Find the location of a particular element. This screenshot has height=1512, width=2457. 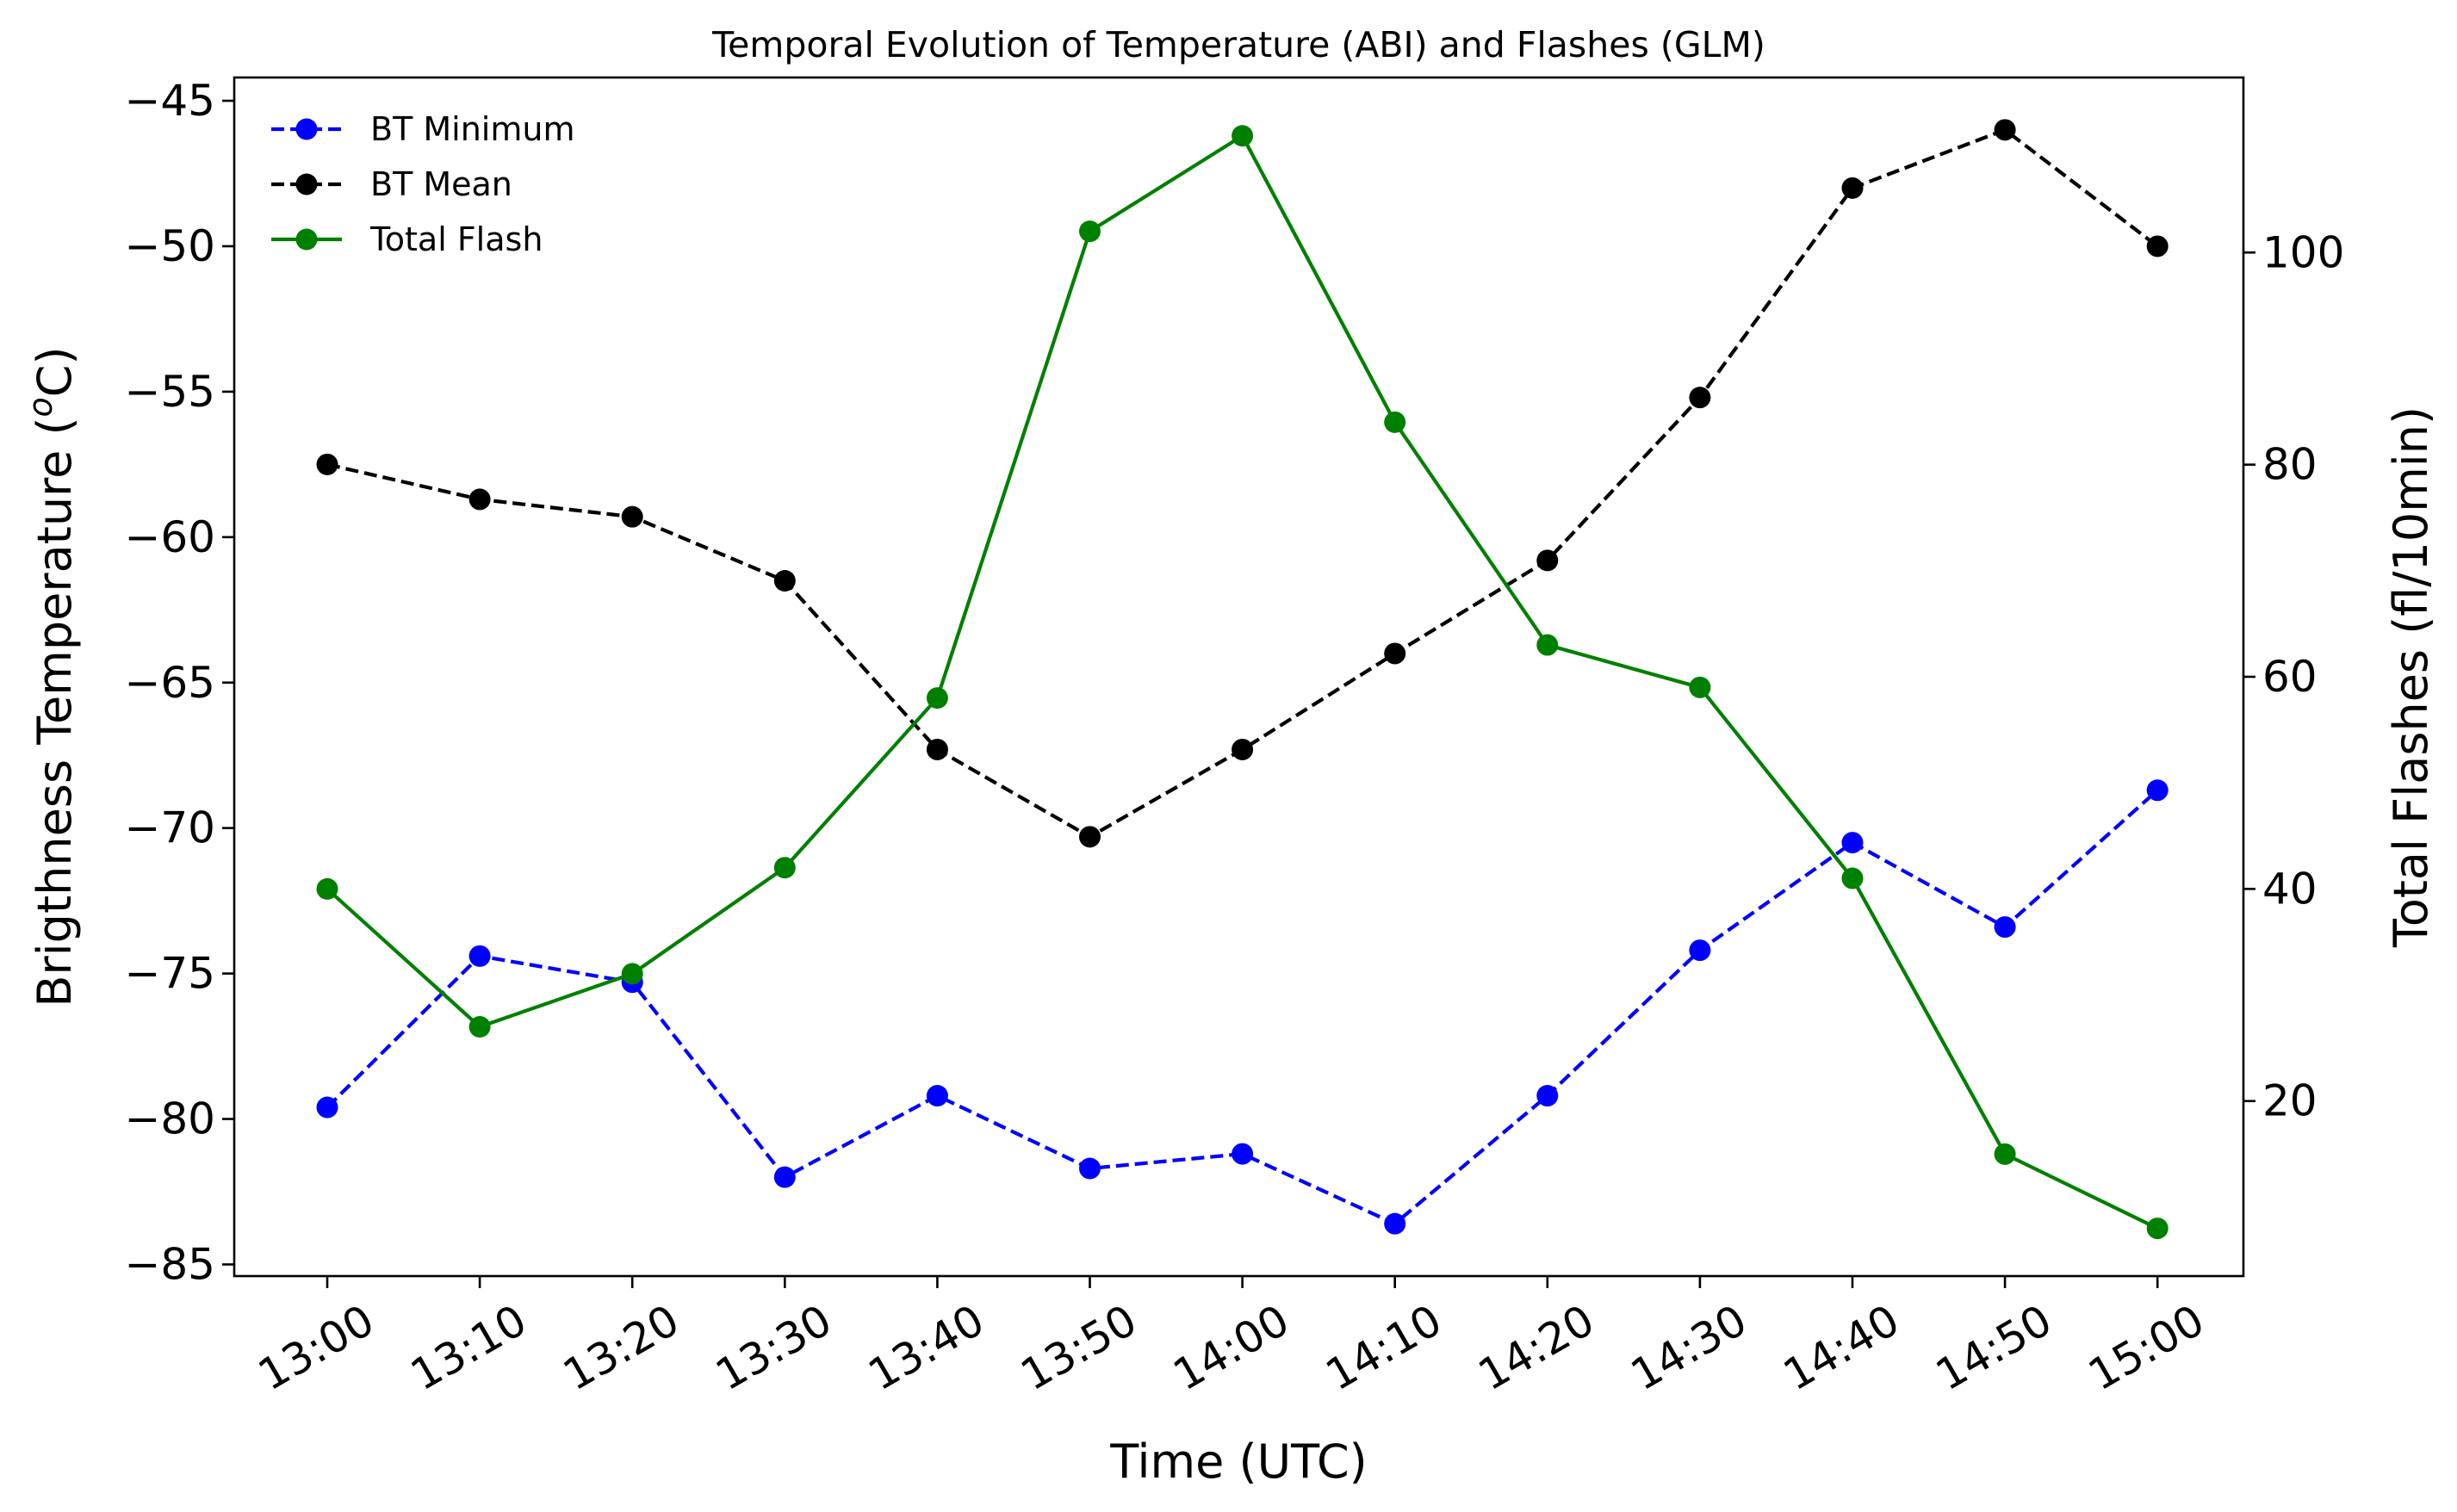

y-axis-left: −85 −80 −75 −70 −65 −60 −55 −50 −45 is located at coordinates (179, 682).